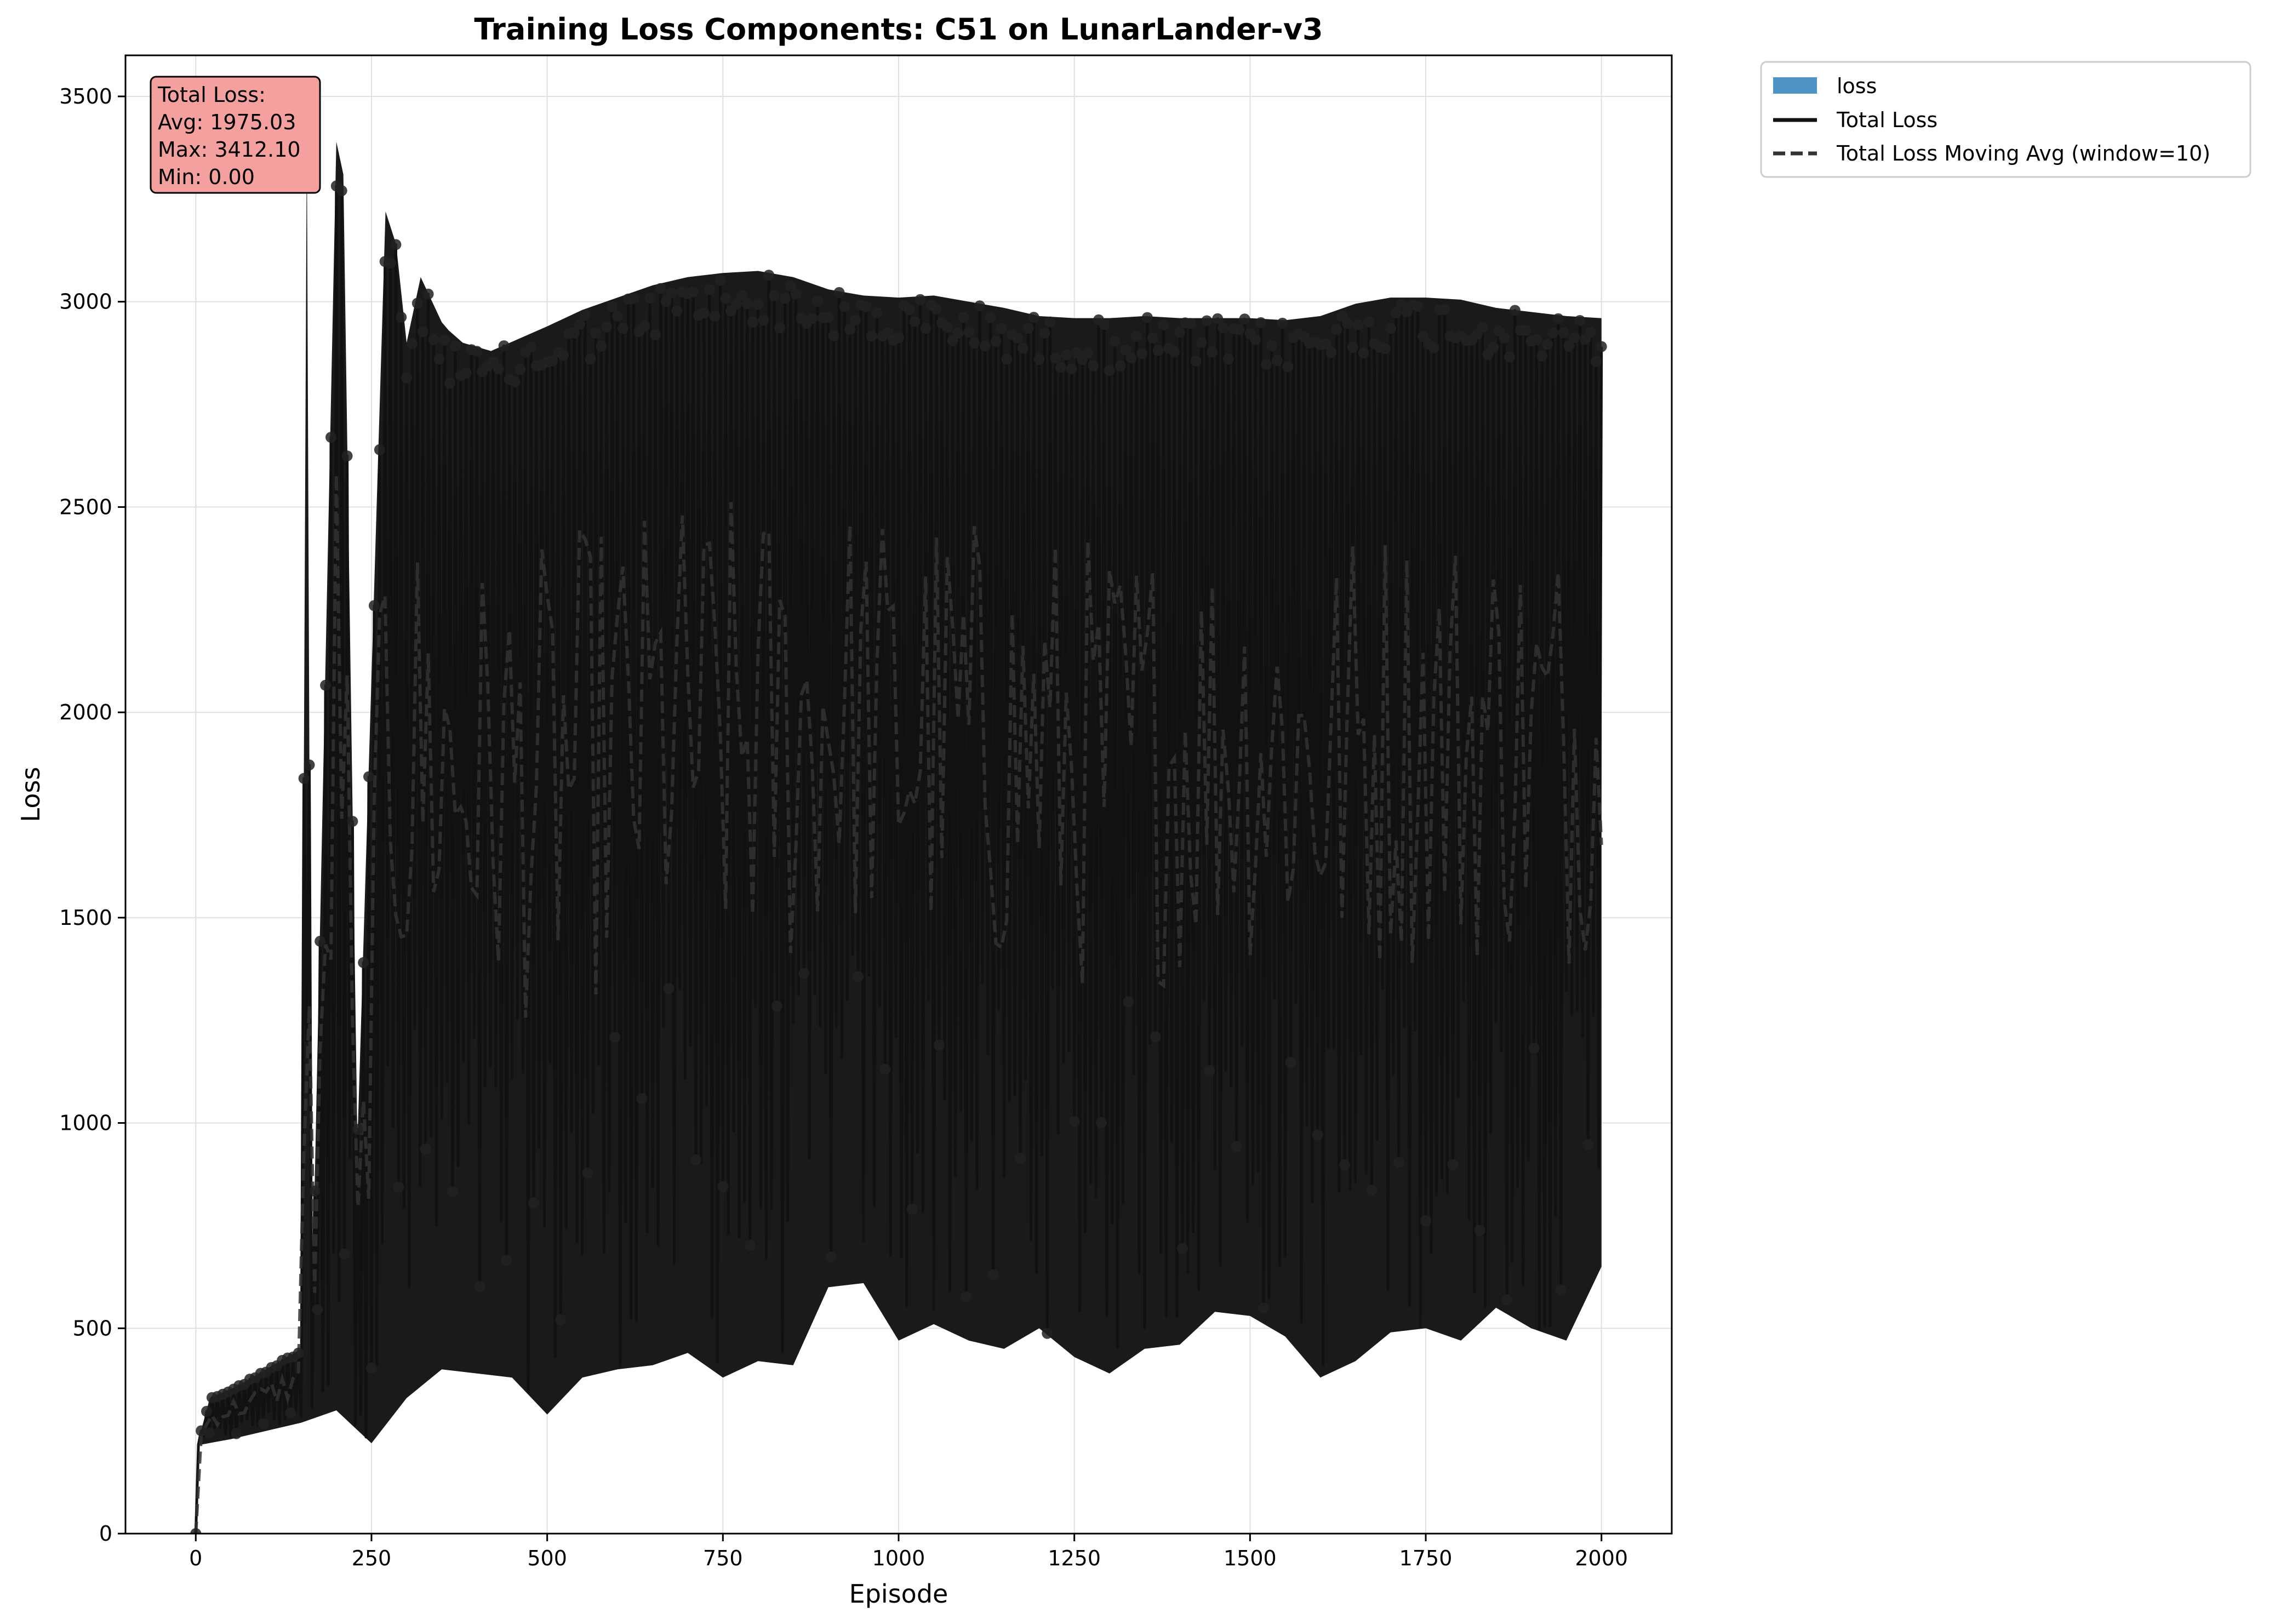  Describe the element at coordinates (31, 794) in the screenshot. I see `y-axis-label: Loss` at that location.